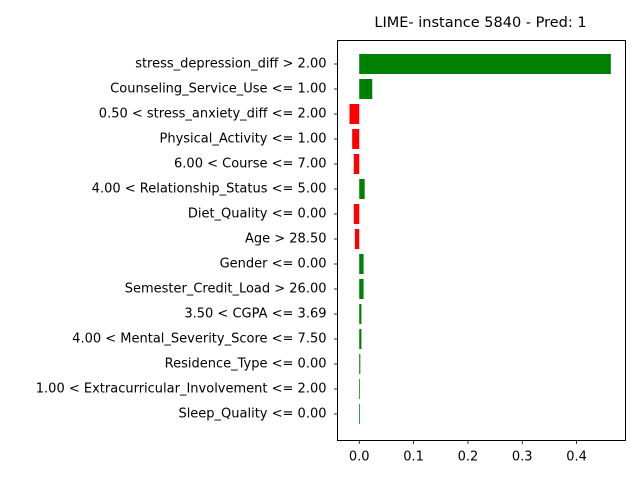 Image resolution: width=640 pixels, height=480 pixels. Describe the element at coordinates (257, 214) in the screenshot. I see `y-tick-label-6: Diet_Quality <= 0.00` at that location.